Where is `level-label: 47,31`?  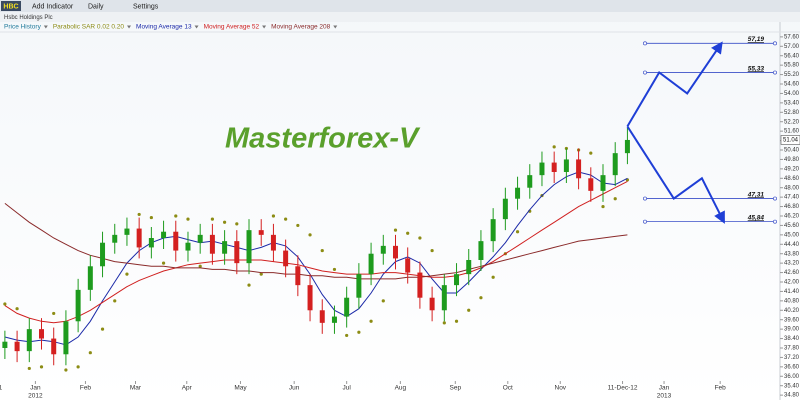 level-label: 47,31 is located at coordinates (756, 194).